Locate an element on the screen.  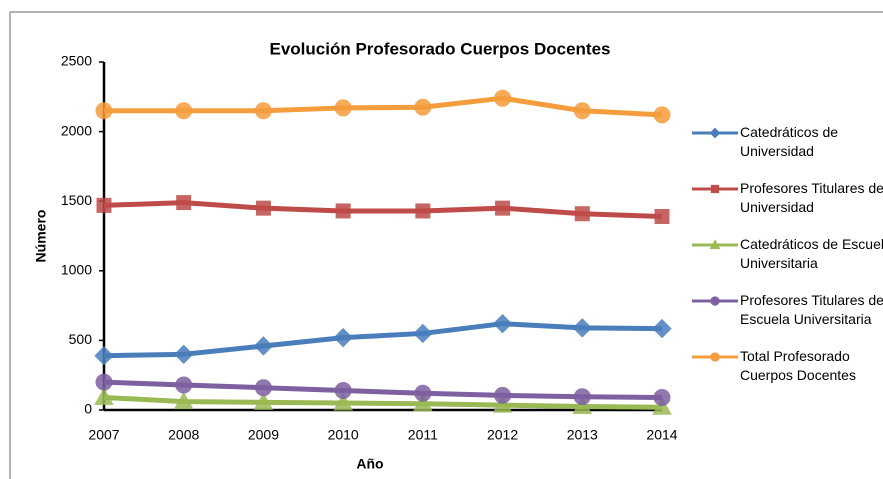
y-tick-label: 2500 is located at coordinates (76, 61).